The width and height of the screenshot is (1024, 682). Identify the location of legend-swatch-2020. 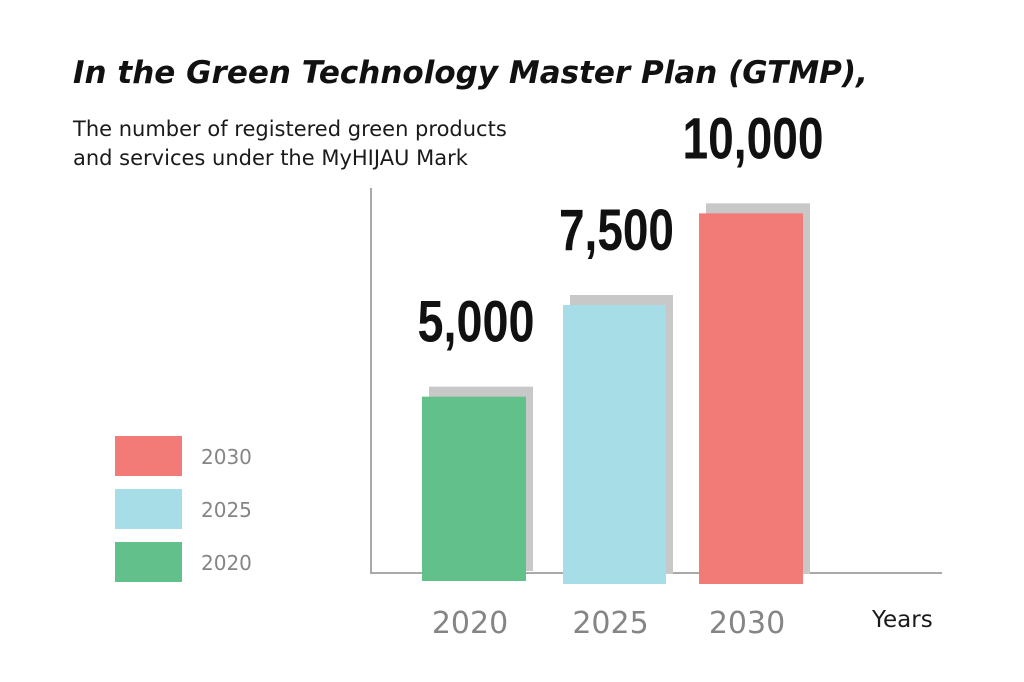
(148, 562).